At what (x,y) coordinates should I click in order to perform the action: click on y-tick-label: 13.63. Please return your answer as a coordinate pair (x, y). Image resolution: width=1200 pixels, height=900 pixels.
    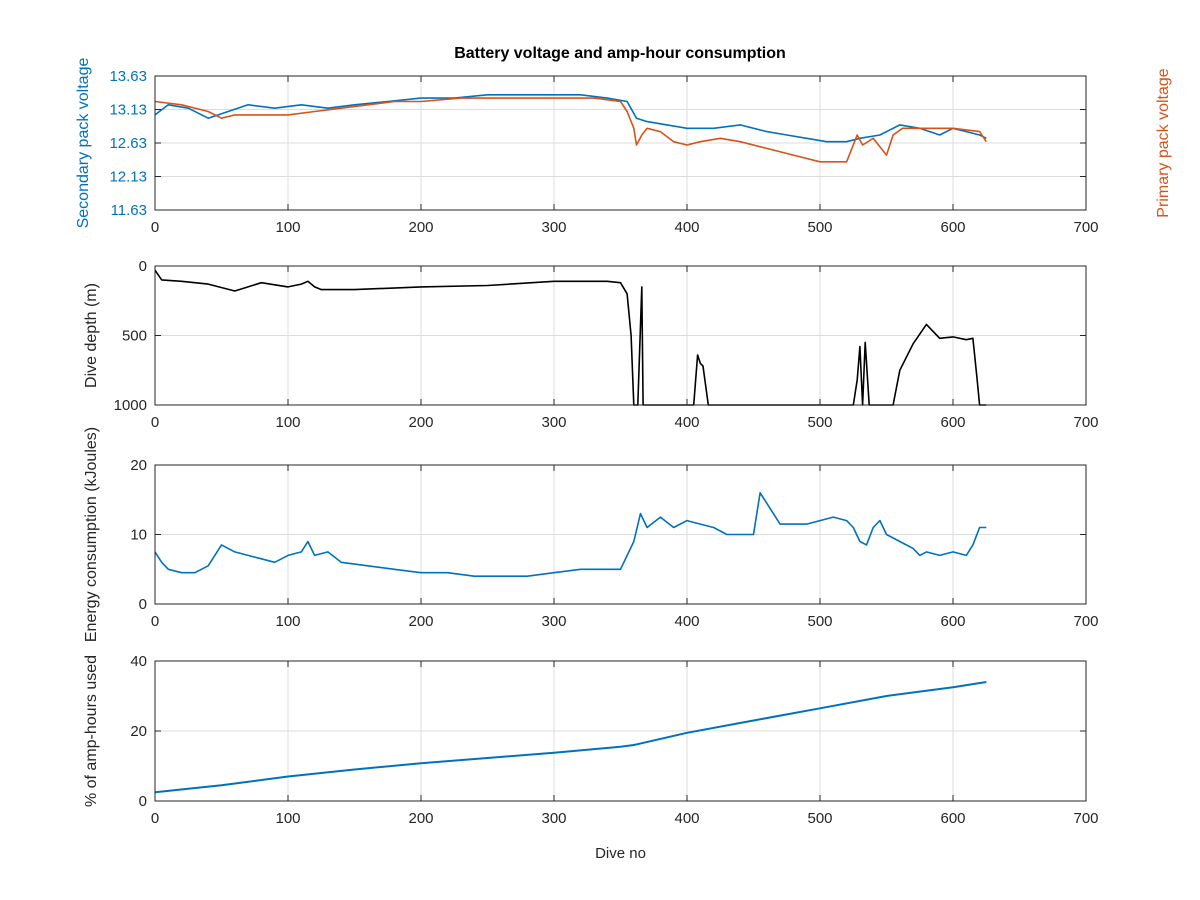
    Looking at the image, I should click on (128, 76).